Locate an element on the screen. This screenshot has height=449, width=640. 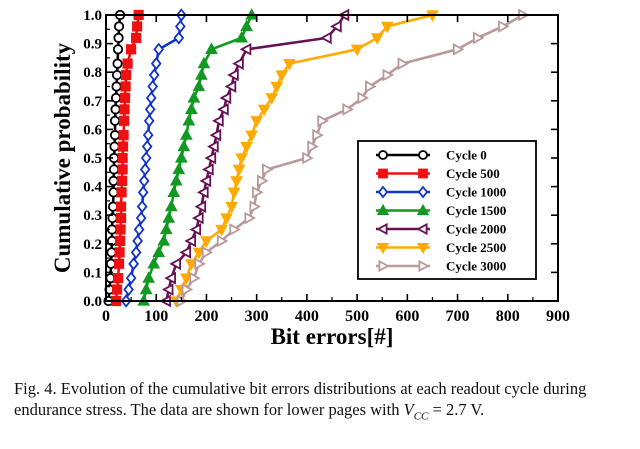
y-tick-label: 0.8 is located at coordinates (92, 73).